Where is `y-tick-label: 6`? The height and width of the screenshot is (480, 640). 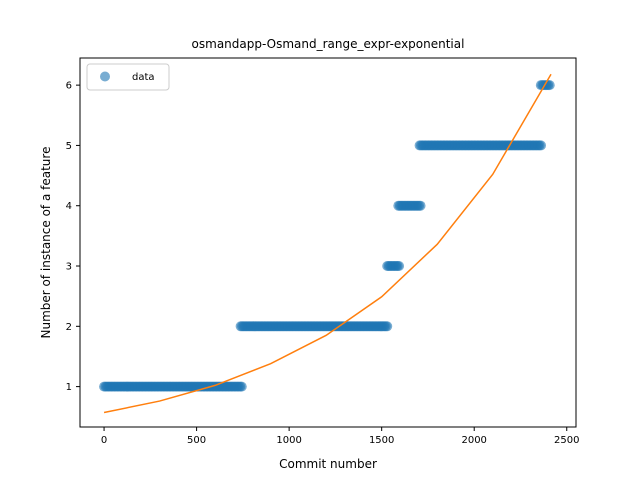
y-tick-label: 6 is located at coordinates (69, 86).